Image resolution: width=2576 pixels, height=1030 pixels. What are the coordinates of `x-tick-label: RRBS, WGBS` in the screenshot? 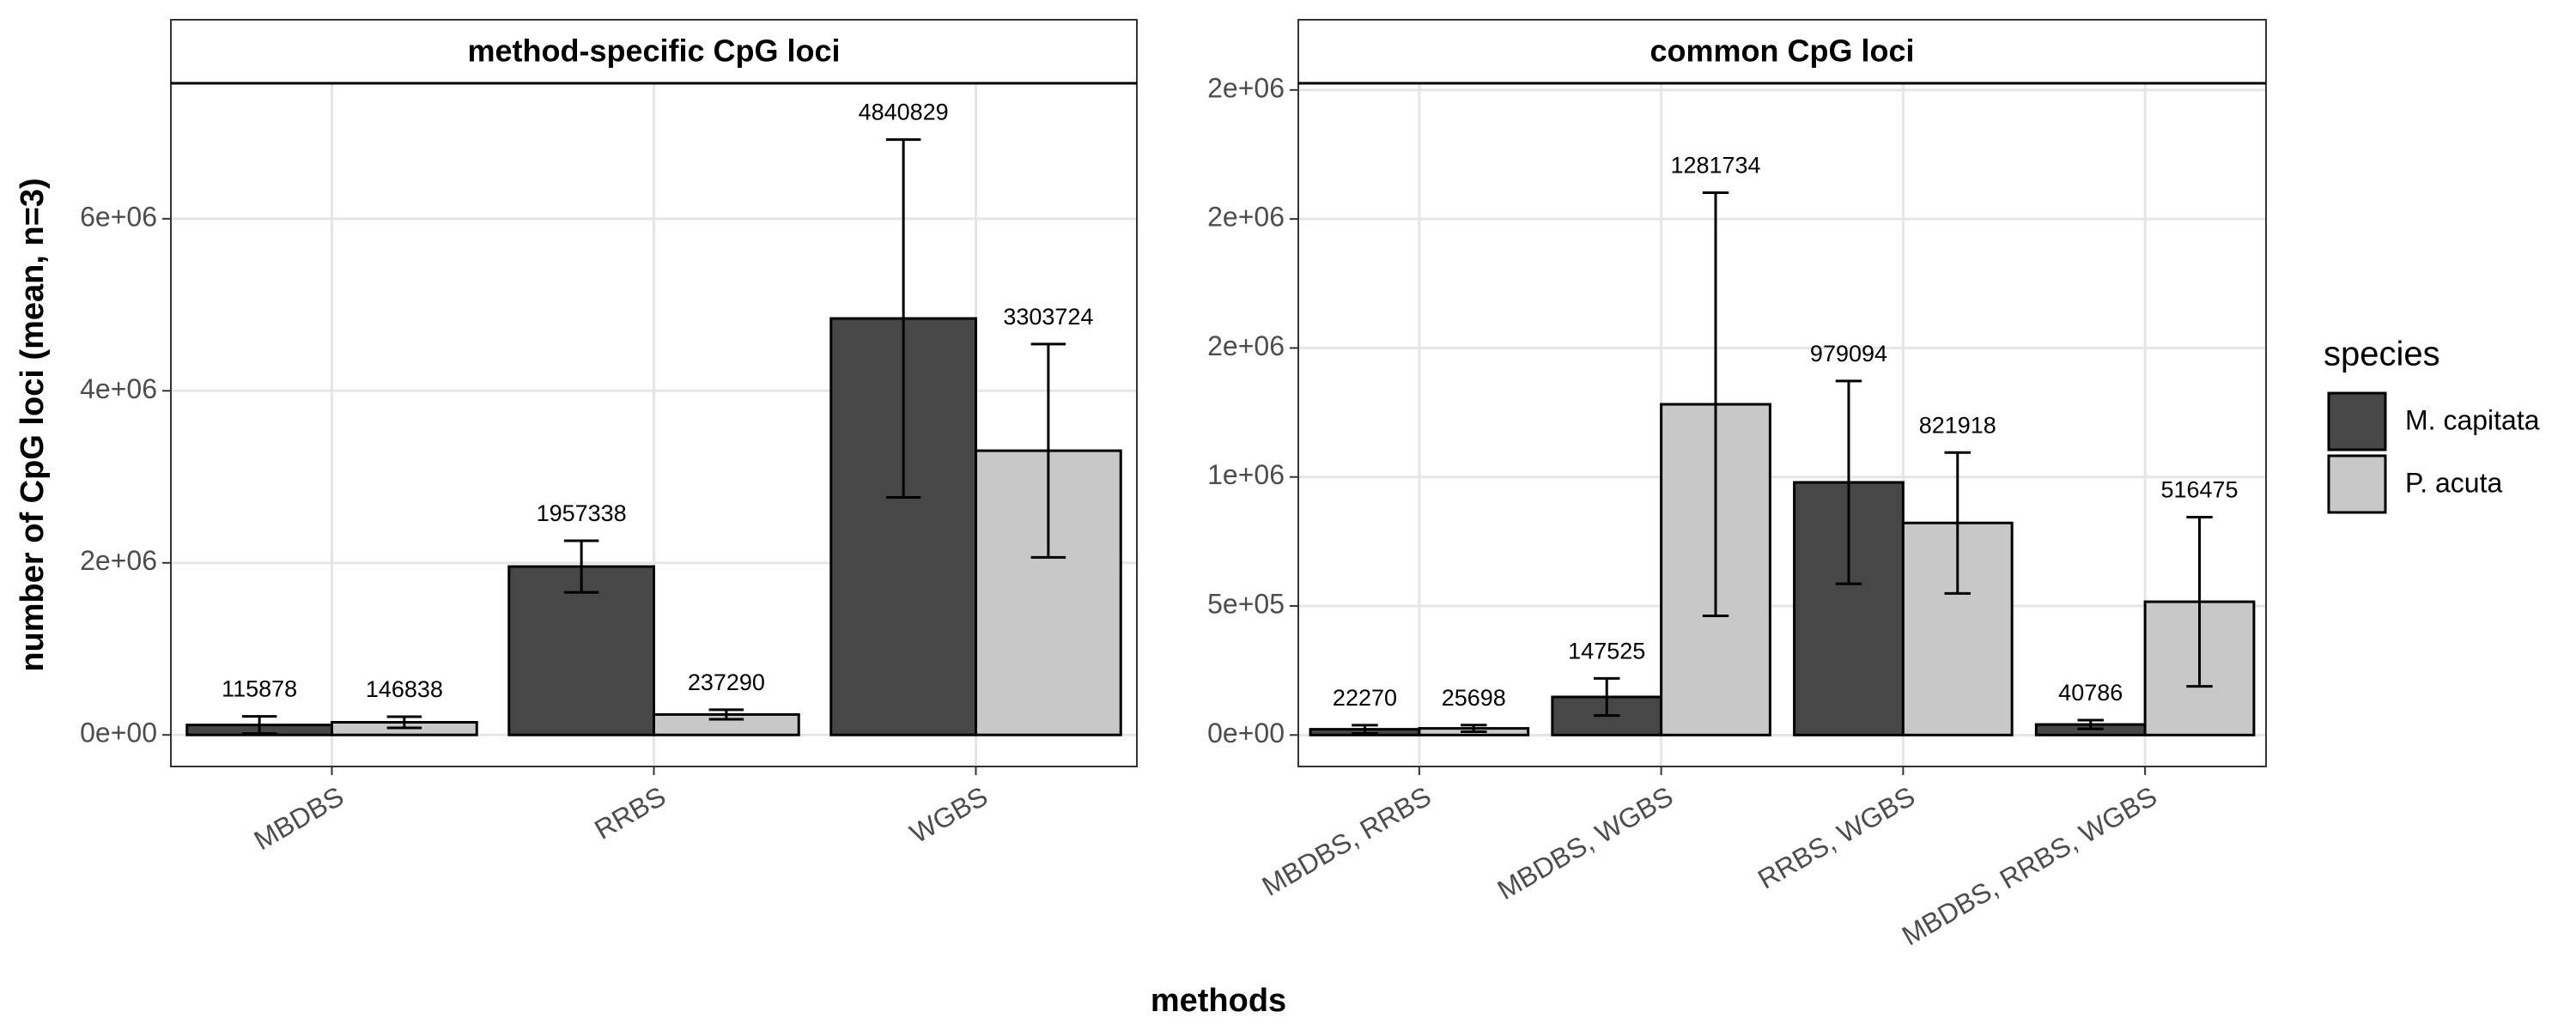 It's located at (1836, 837).